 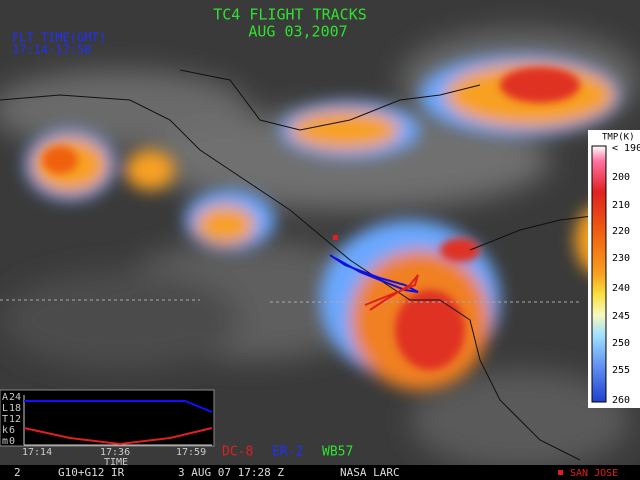 What do you see at coordinates (621, 288) in the screenshot?
I see `colorbar-label: 240` at bounding box center [621, 288].